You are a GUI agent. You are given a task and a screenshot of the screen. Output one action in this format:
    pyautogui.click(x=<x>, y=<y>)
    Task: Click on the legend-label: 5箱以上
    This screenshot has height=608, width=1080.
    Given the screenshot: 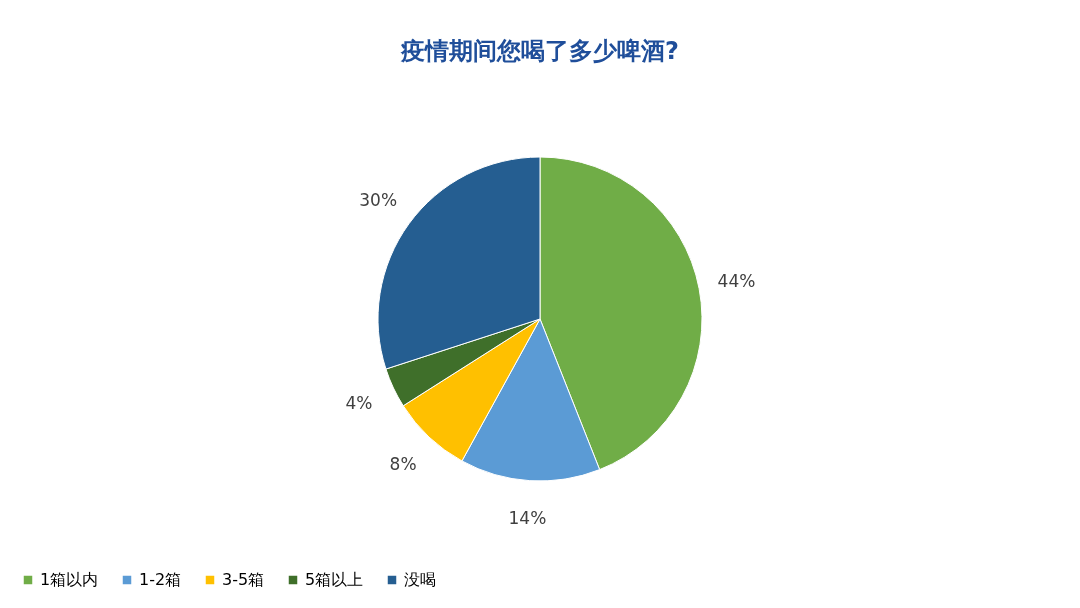 What is the action you would take?
    pyautogui.click(x=334, y=579)
    